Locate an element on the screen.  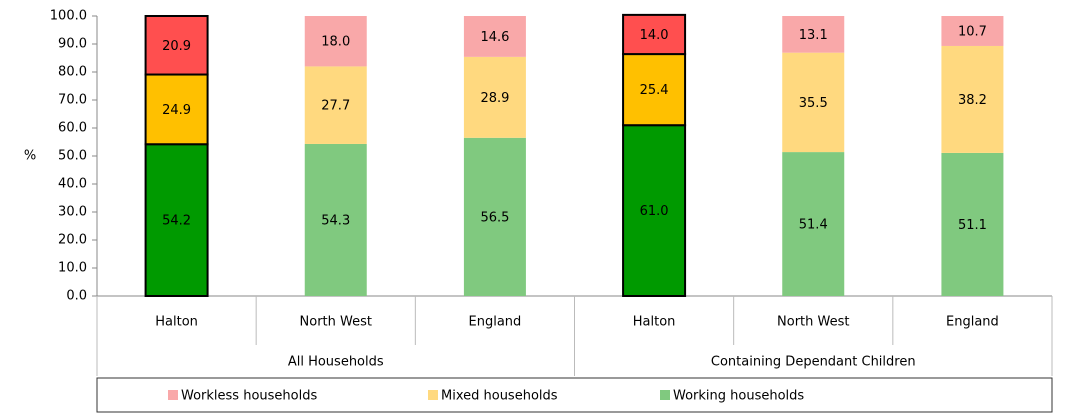
data-label: 13.1 is located at coordinates (813, 35).